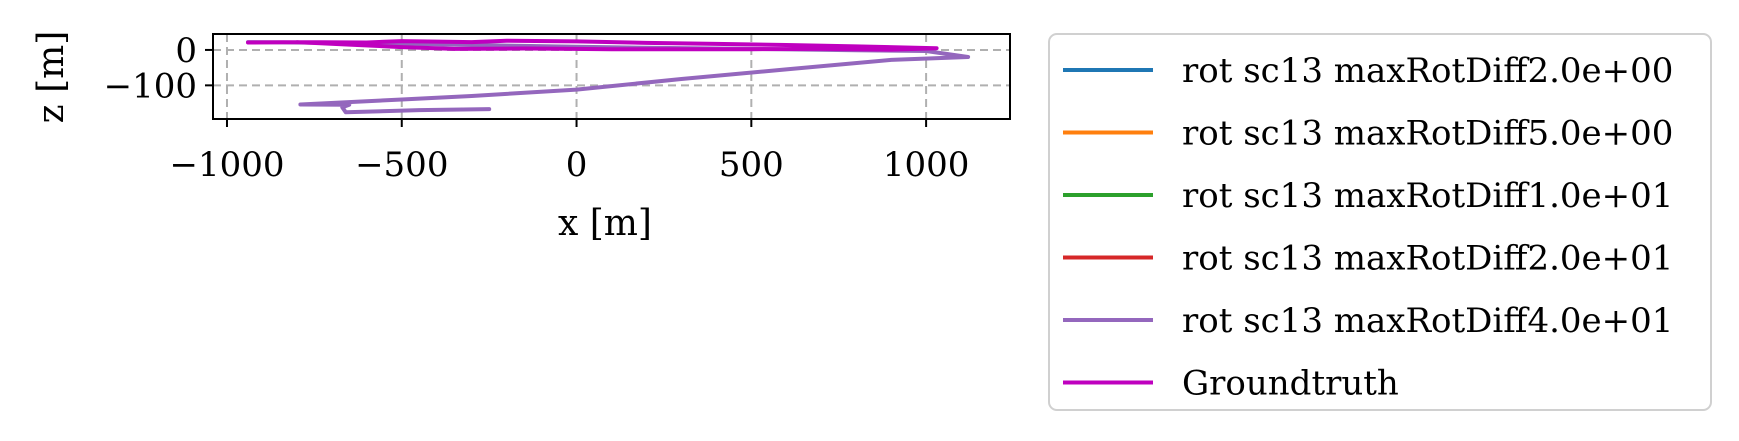 The height and width of the screenshot is (441, 1739). Describe the element at coordinates (592, 45) in the screenshot. I see `series-line-groundtruth` at that location.